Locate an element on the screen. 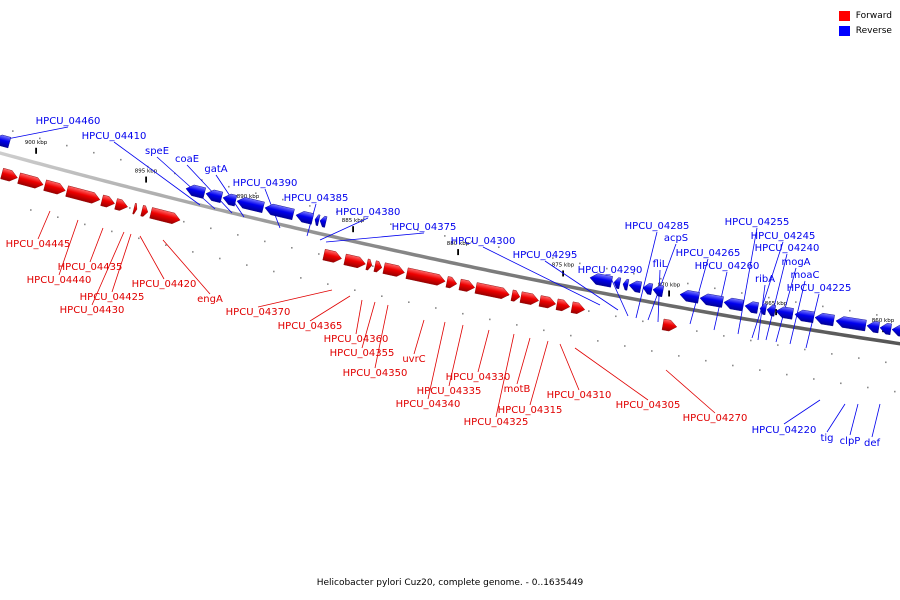 The image size is (900, 600). reverse-gene-label-hpcu-04390: HPCU_04390 is located at coordinates (265, 183).